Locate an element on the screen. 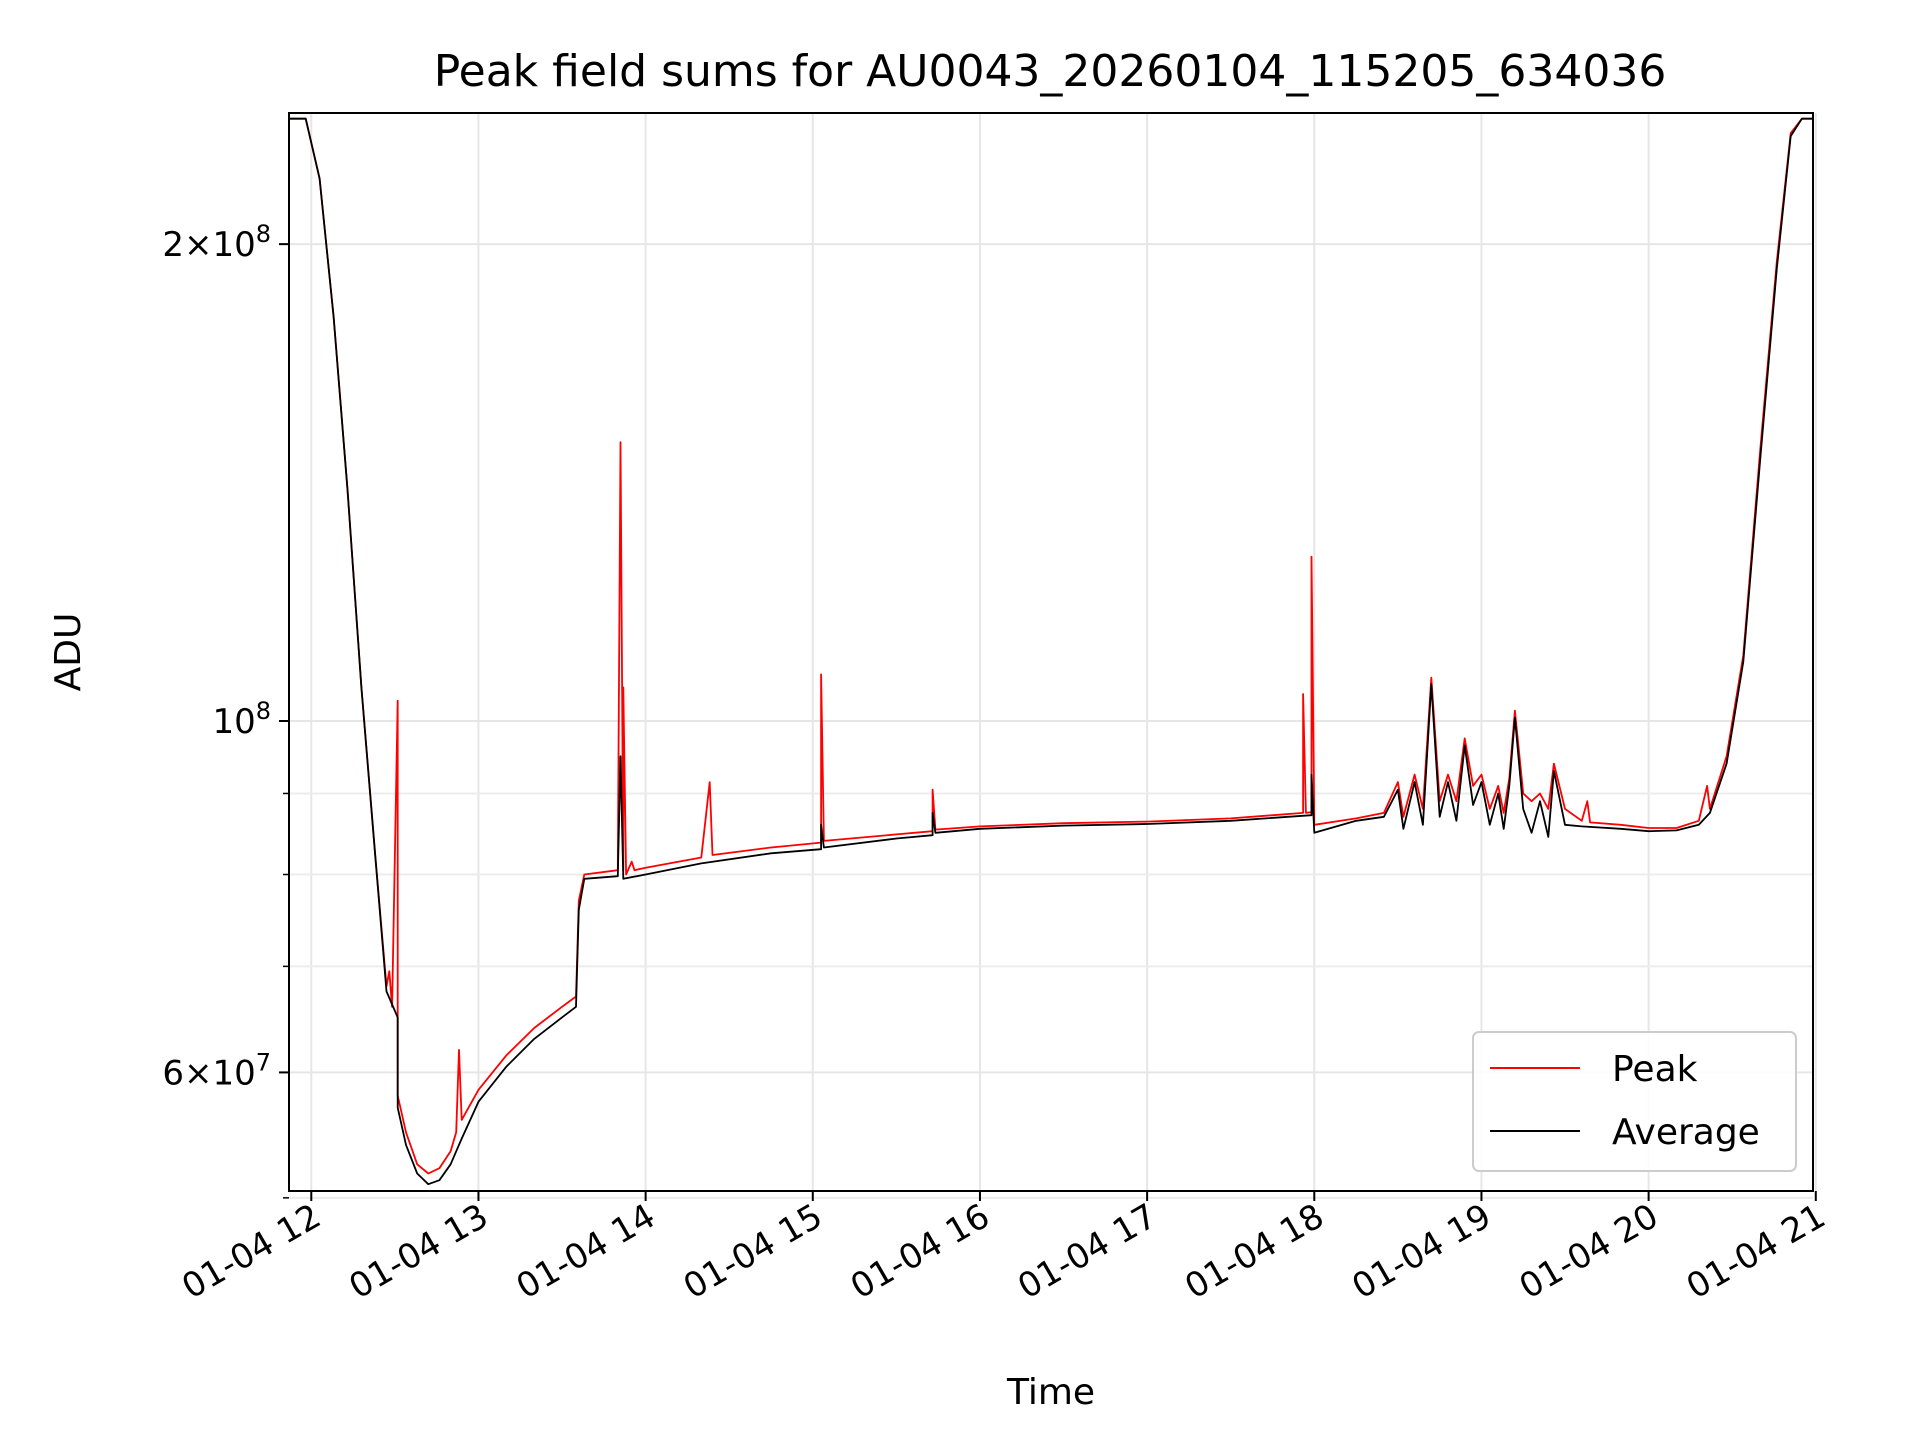  legend-box is located at coordinates (1634, 1101).